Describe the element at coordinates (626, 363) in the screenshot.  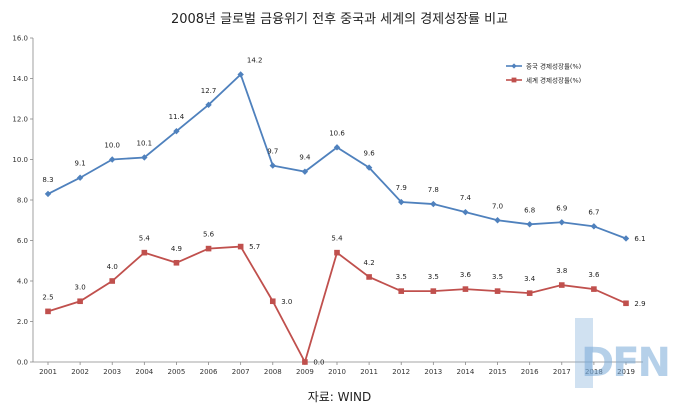
I see `watermark-text: DFN` at that location.